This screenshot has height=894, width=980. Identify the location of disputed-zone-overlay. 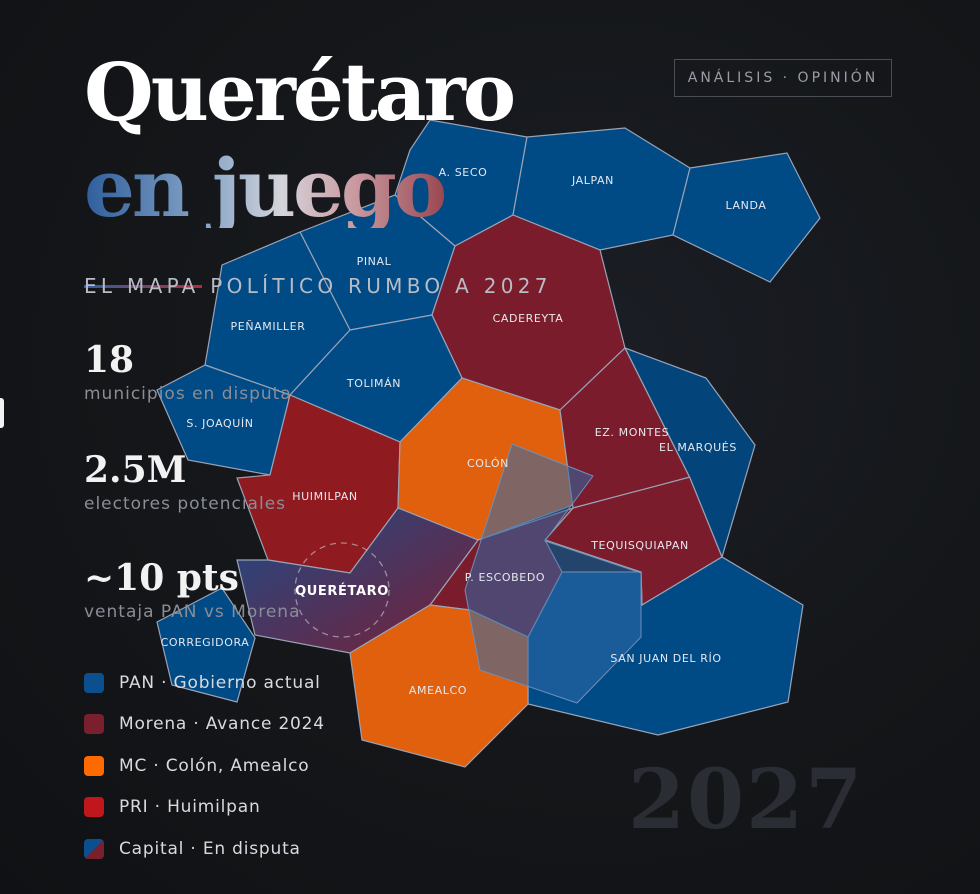
(553, 573).